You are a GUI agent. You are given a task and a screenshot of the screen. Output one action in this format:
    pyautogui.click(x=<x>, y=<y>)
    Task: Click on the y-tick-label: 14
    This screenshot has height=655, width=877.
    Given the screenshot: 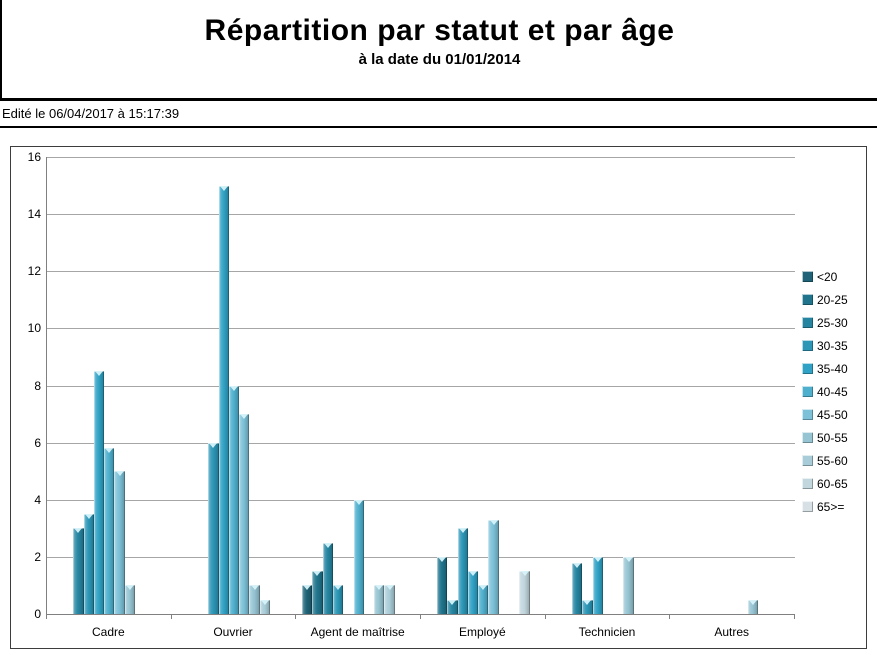 What is the action you would take?
    pyautogui.click(x=34, y=214)
    